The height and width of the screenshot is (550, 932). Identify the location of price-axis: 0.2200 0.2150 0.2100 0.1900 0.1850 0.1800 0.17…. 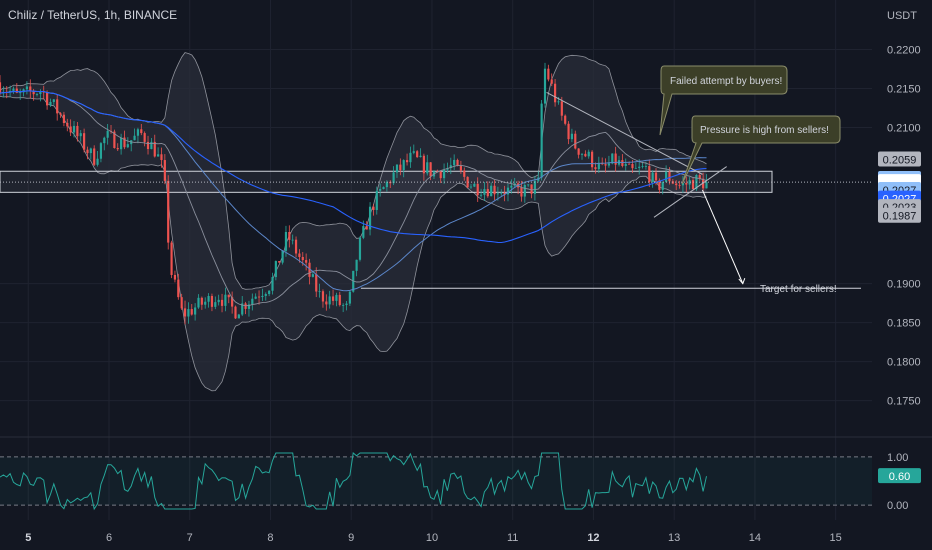
(899, 279).